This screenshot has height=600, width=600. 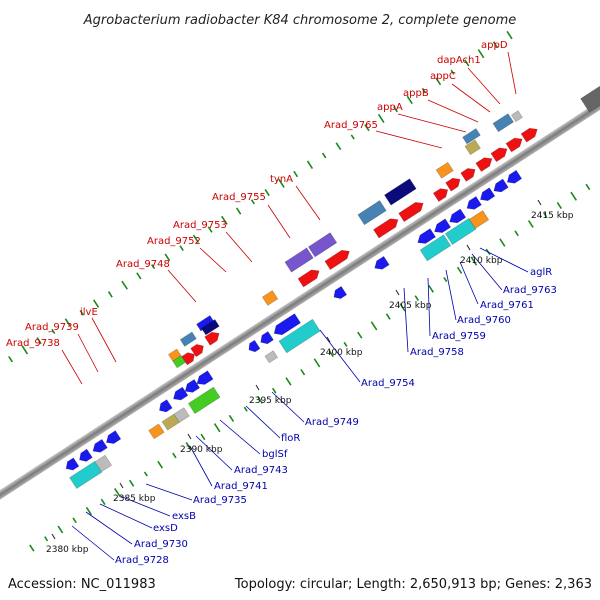 I want to click on scale-tick-label: 2405 kbp, so click(x=410, y=306).